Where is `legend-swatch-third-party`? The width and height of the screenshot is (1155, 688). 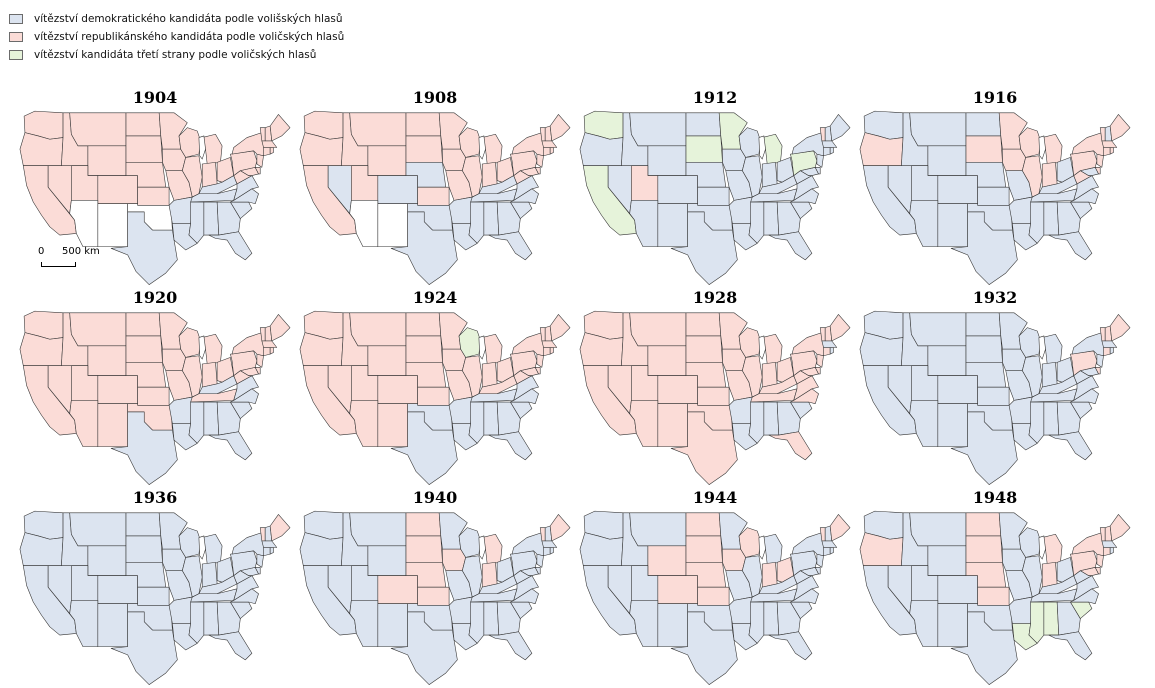 legend-swatch-third-party is located at coordinates (16, 55).